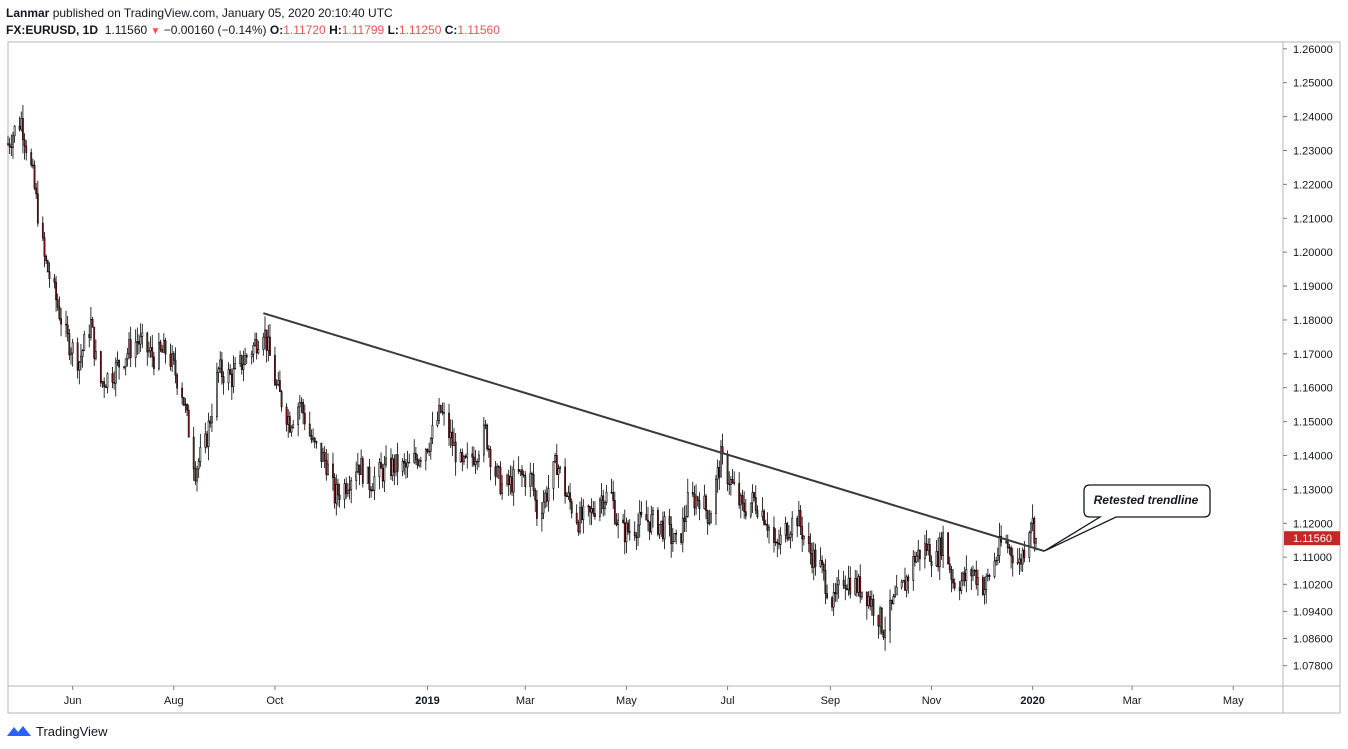 The height and width of the screenshot is (749, 1348). I want to click on callout-group: Retested trendline, so click(1127, 518).